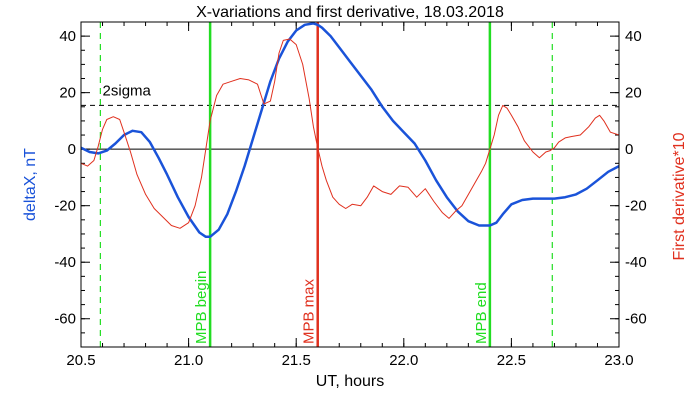 The image size is (700, 400). What do you see at coordinates (127, 90) in the screenshot?
I see `threshold-label: 2sigma` at bounding box center [127, 90].